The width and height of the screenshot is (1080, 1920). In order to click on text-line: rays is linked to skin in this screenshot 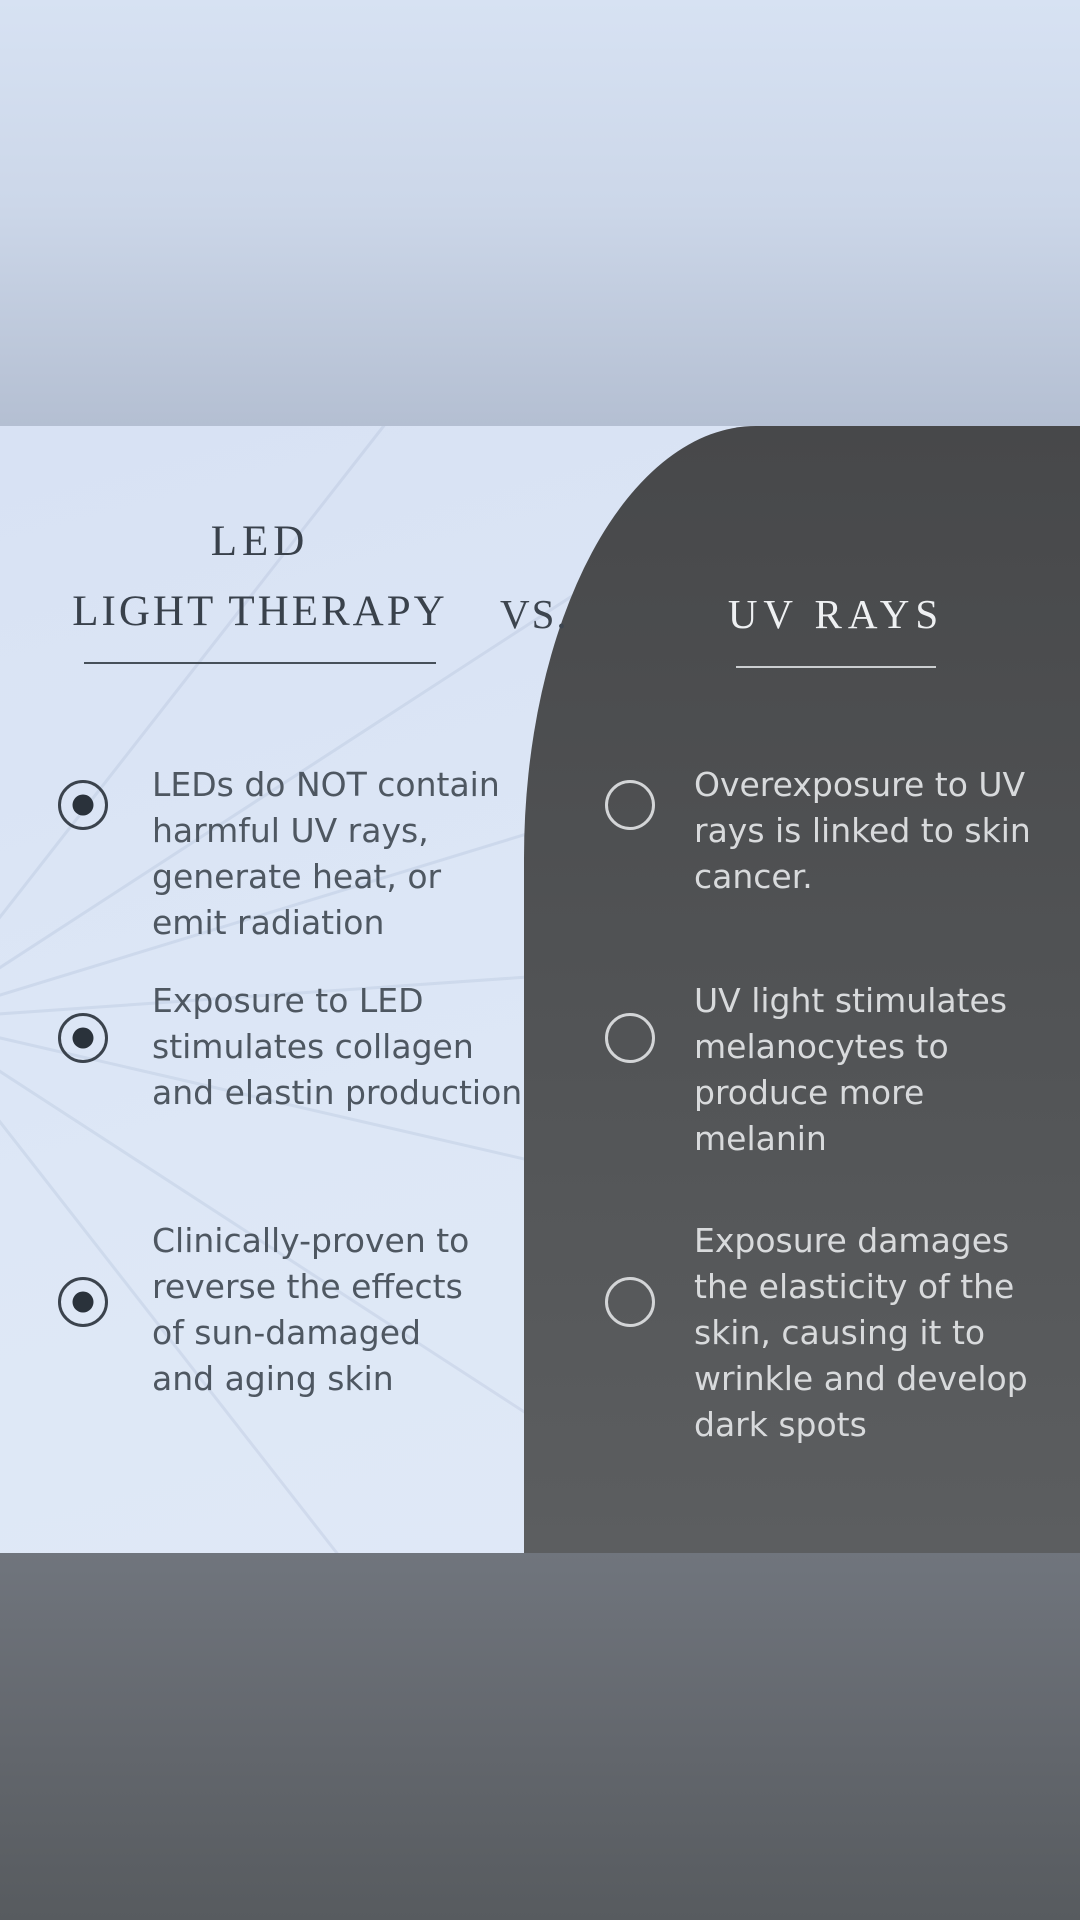, I will do `click(862, 830)`.